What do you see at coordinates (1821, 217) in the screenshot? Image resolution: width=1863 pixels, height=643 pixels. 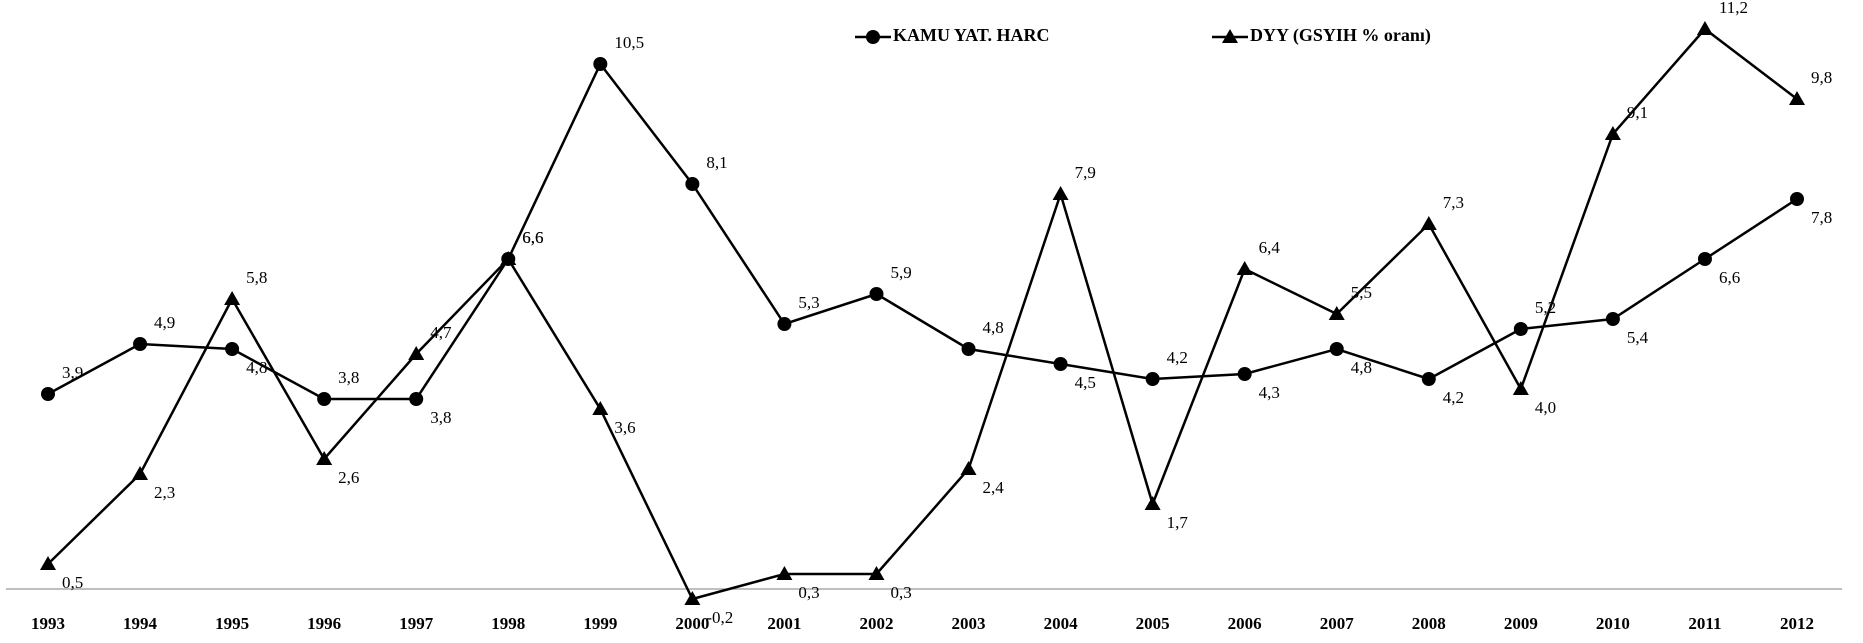 I see `data-label: 7,8` at bounding box center [1821, 217].